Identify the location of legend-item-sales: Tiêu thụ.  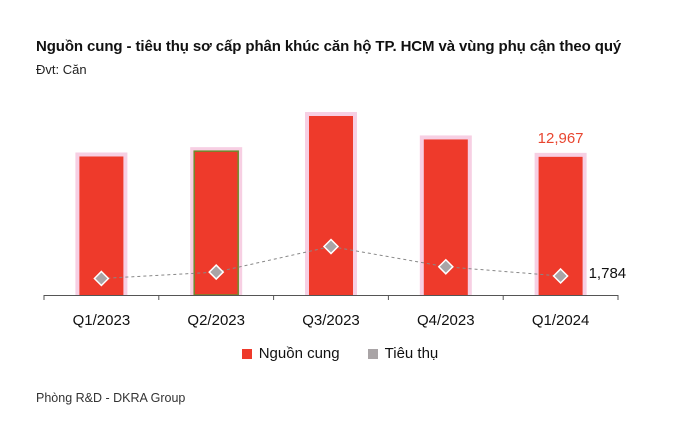
(403, 353).